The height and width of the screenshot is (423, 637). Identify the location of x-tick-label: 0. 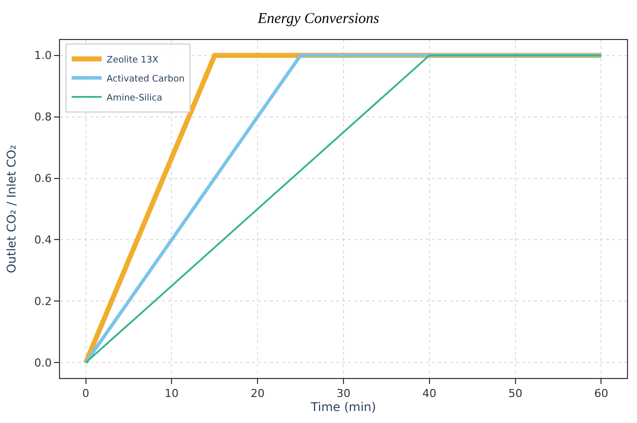
(86, 393).